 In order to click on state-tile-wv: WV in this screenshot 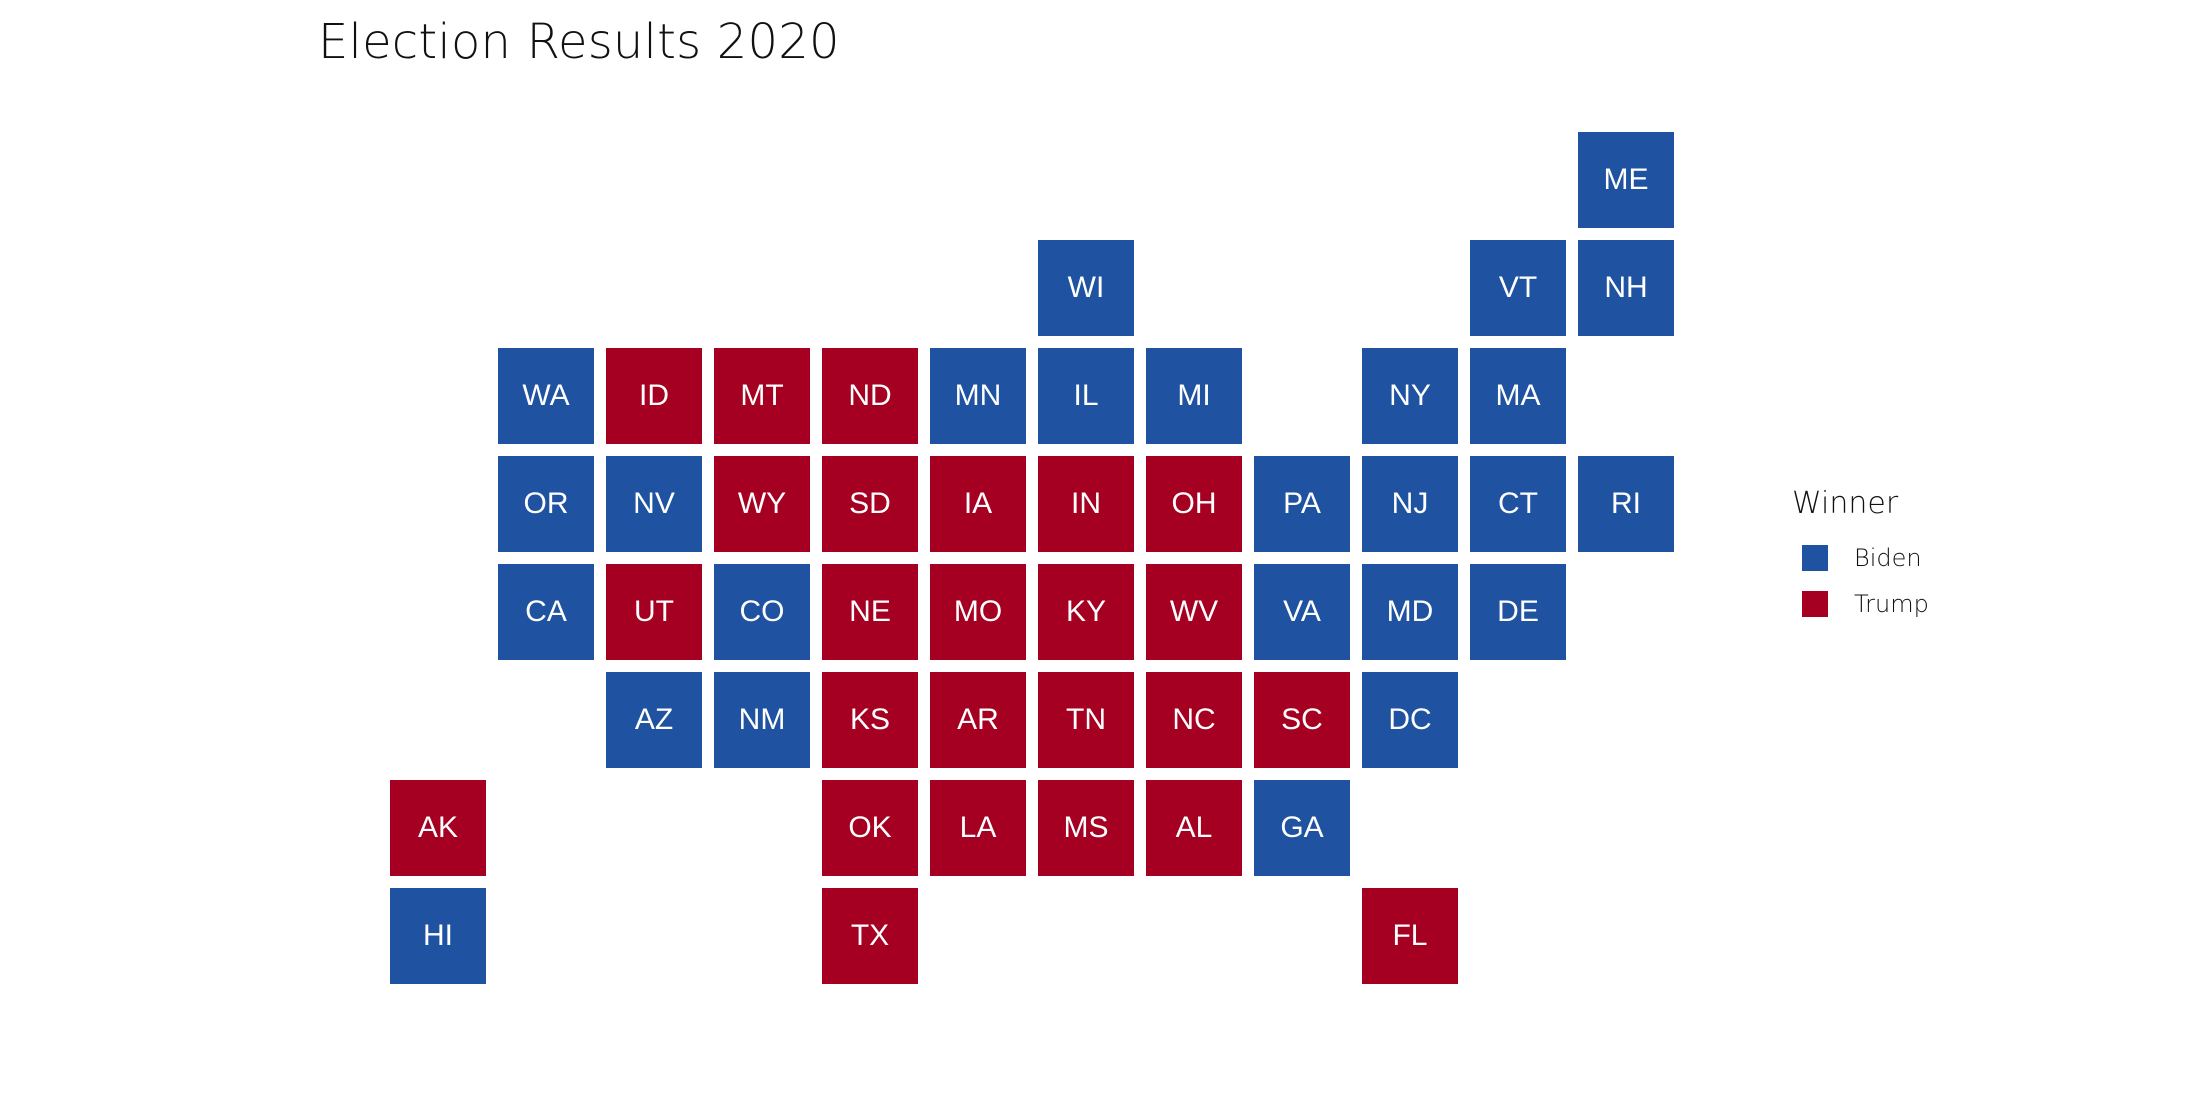, I will do `click(1194, 612)`.